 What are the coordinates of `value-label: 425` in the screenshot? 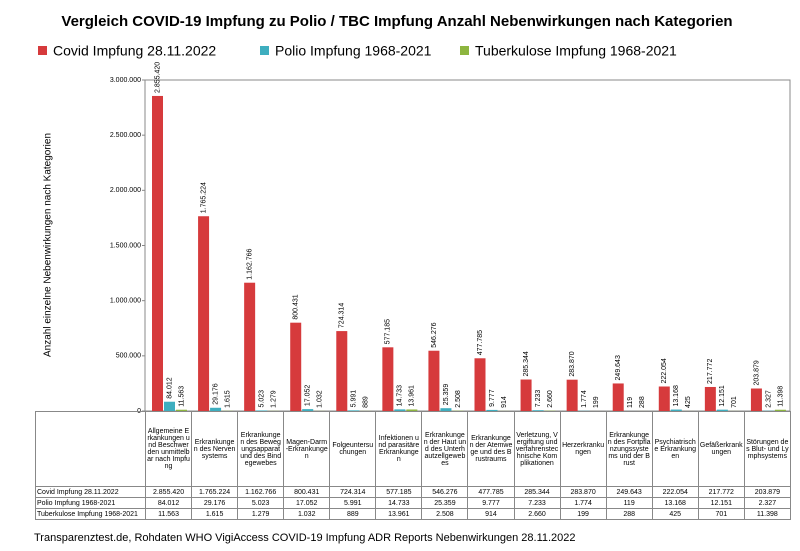 It's located at (688, 402).